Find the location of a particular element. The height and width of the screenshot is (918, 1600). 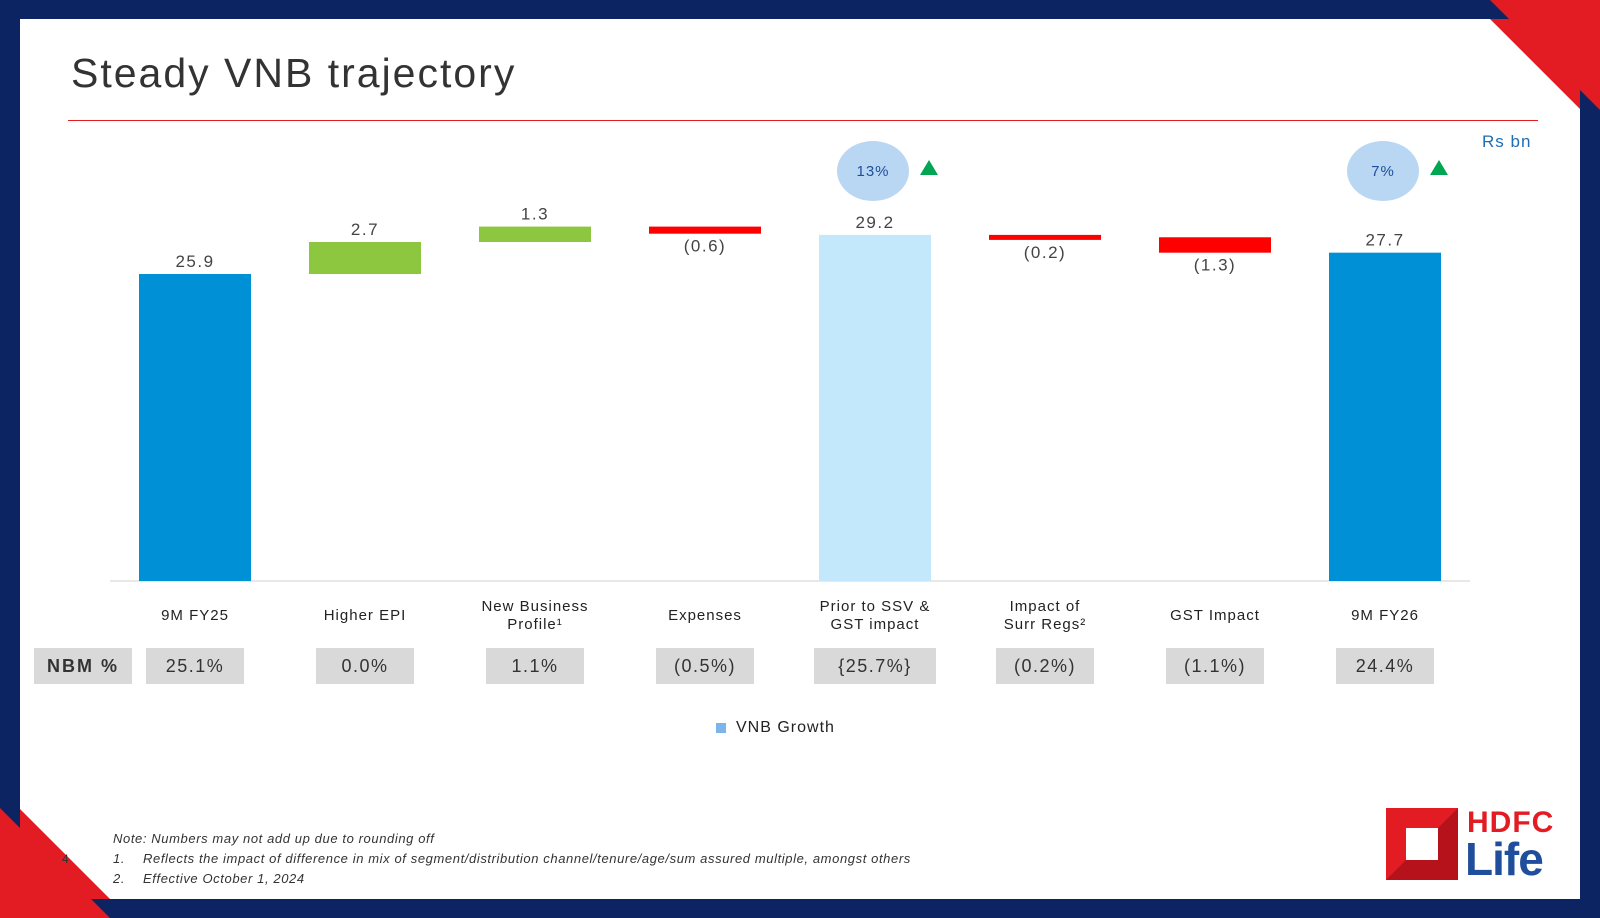

category-label-5-line-2: GST impact is located at coordinates (875, 624).